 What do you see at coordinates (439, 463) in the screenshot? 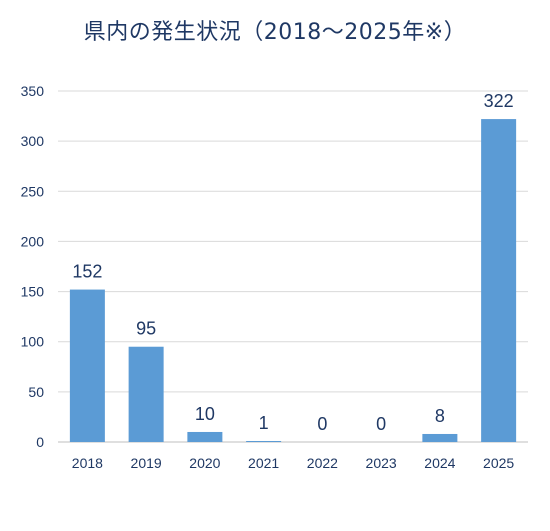
I see `x-tick-label: 2024` at bounding box center [439, 463].